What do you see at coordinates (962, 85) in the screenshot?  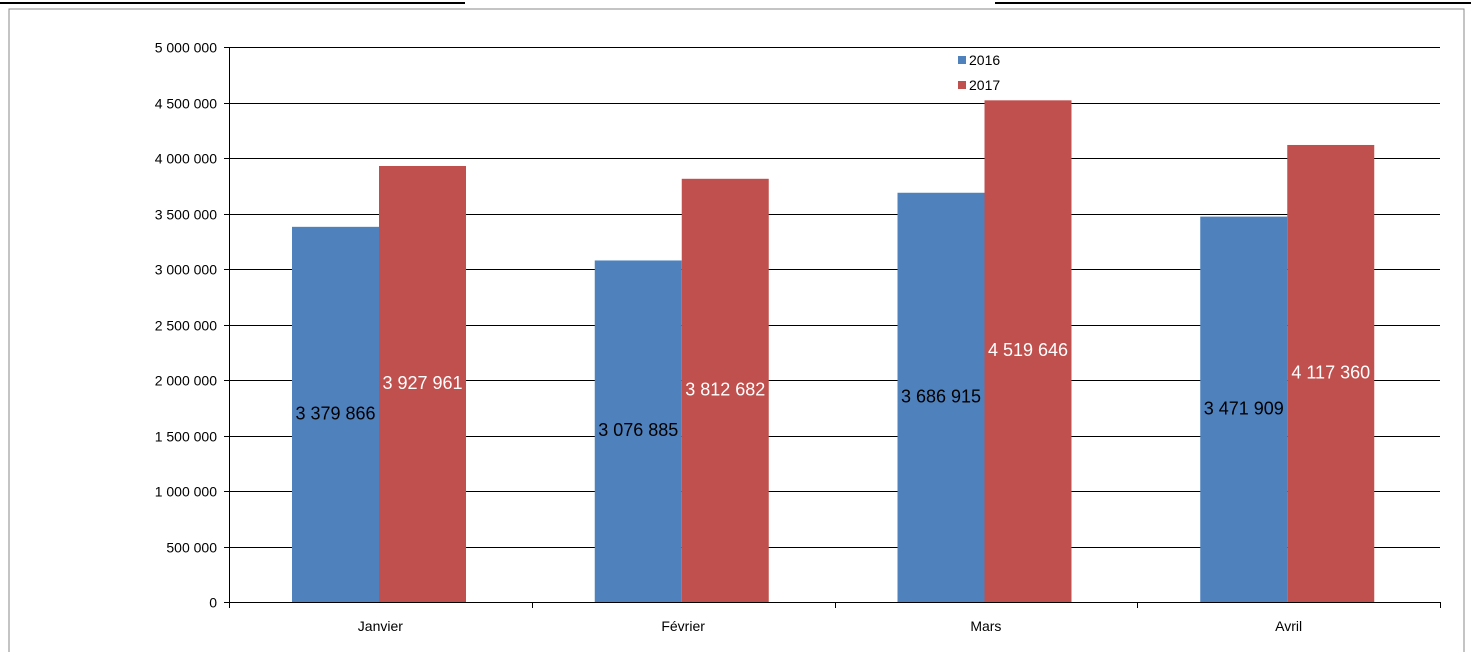 I see `legend-swatch-2017` at bounding box center [962, 85].